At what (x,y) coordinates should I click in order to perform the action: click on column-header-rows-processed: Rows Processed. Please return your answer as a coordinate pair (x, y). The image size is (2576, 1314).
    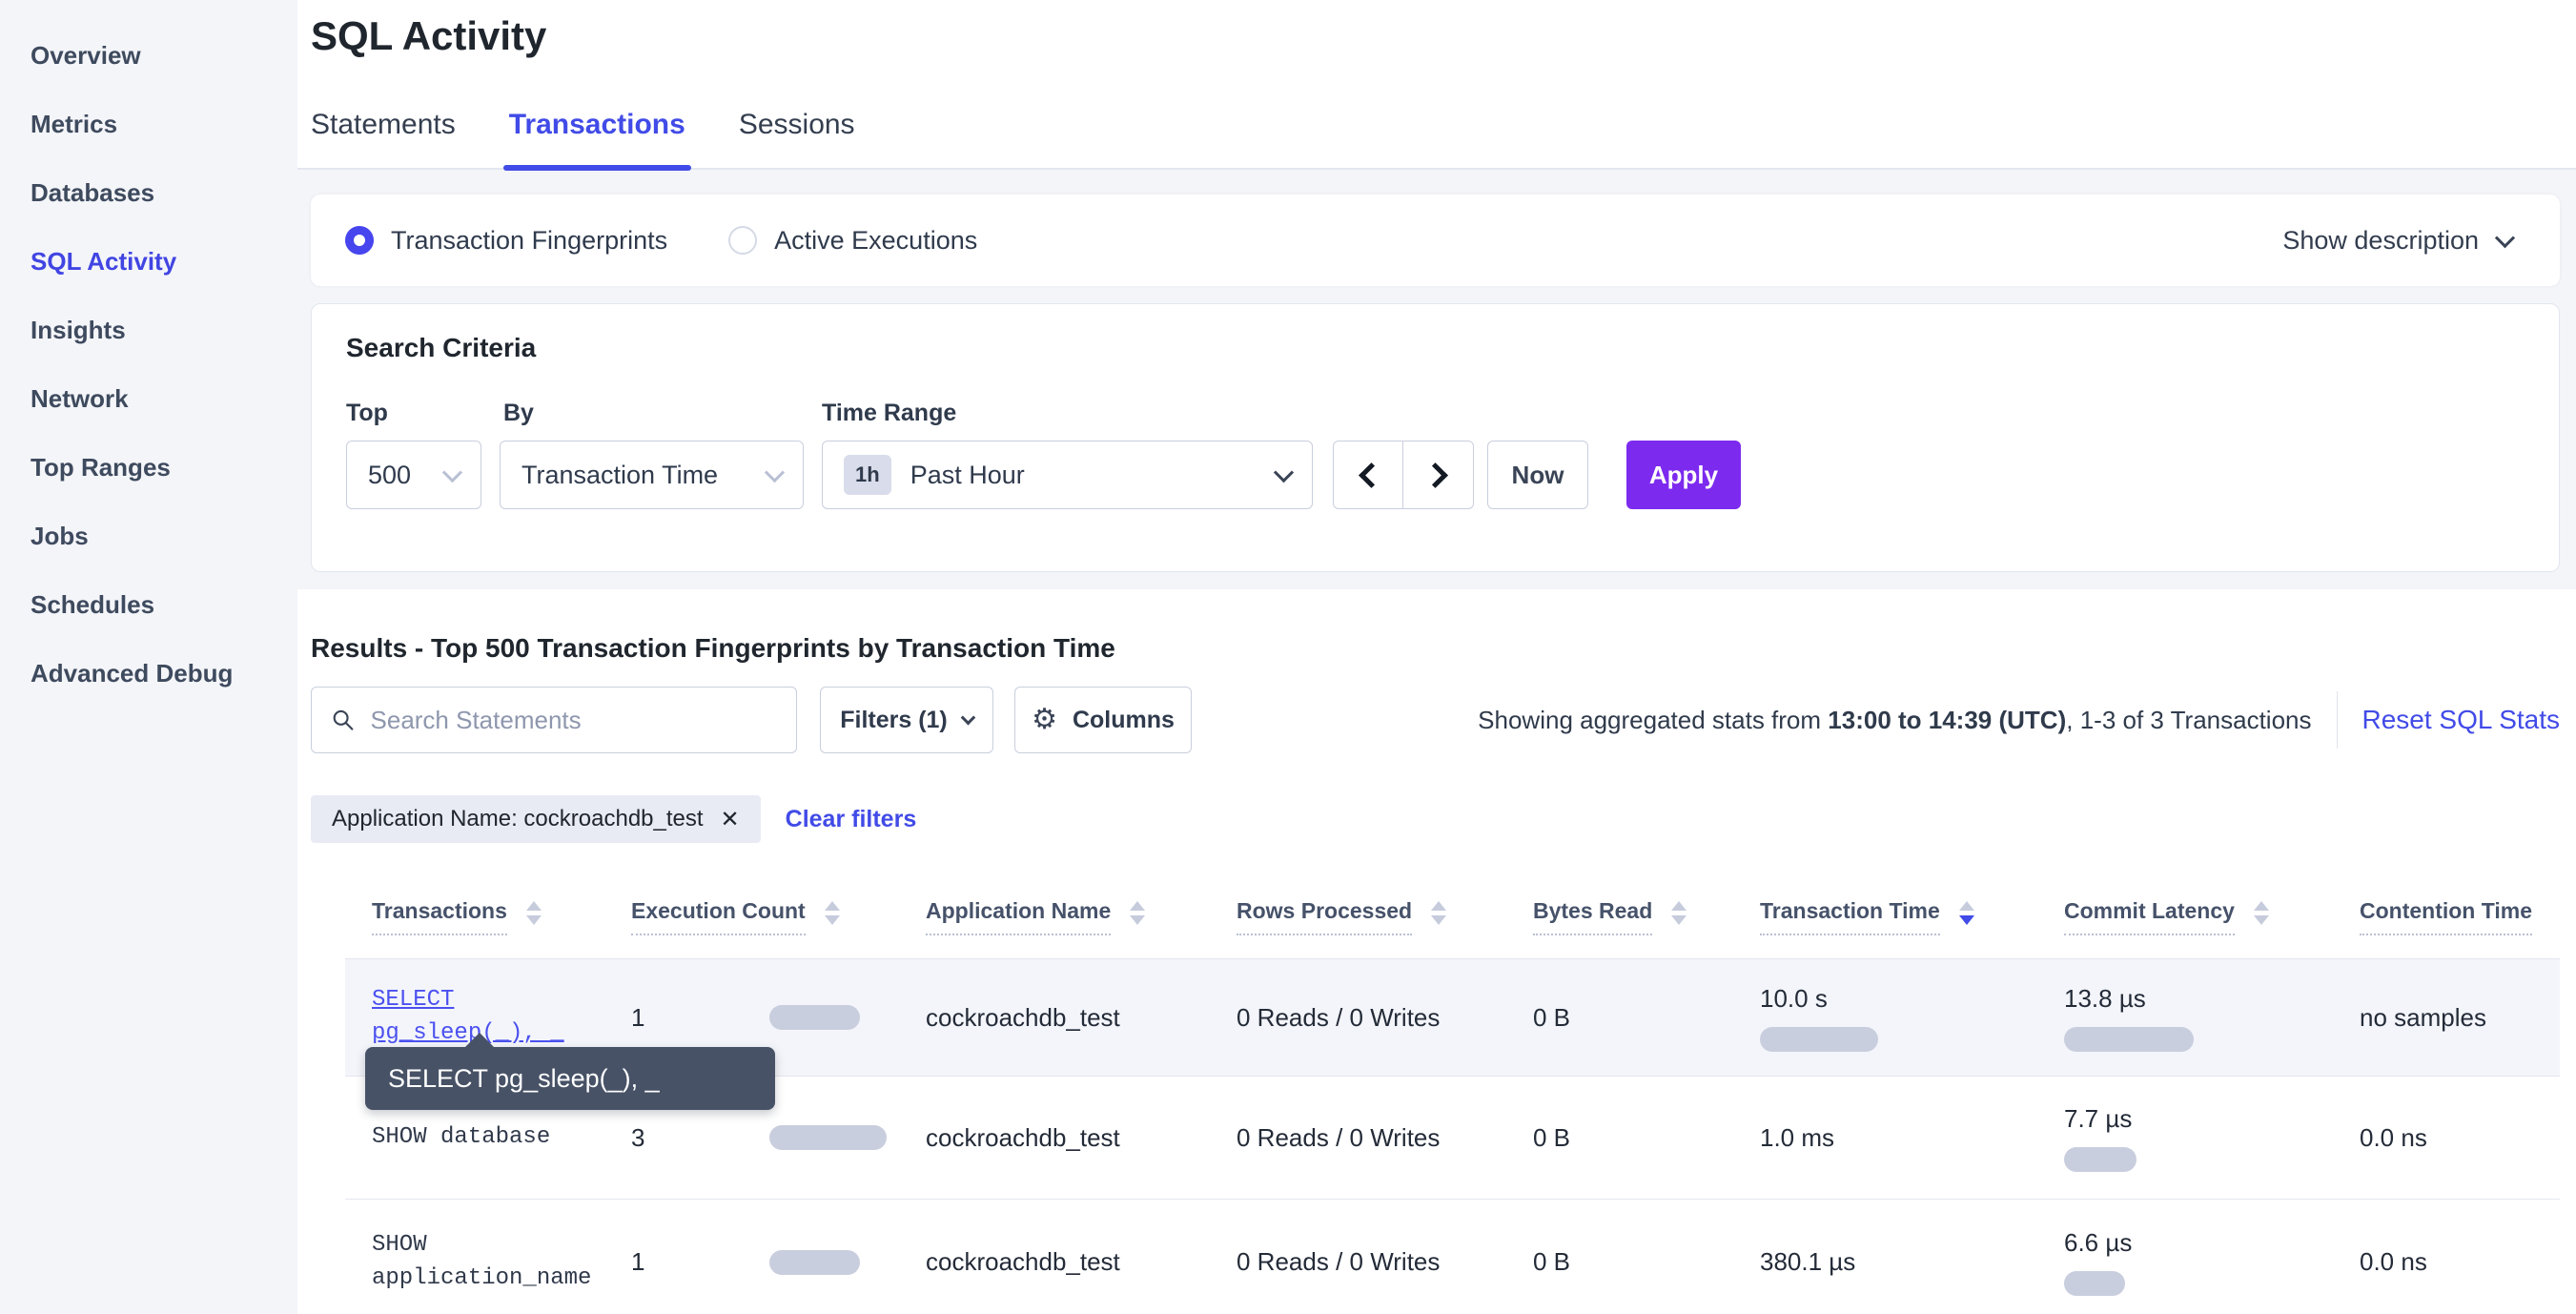
    Looking at the image, I should click on (1325, 916).